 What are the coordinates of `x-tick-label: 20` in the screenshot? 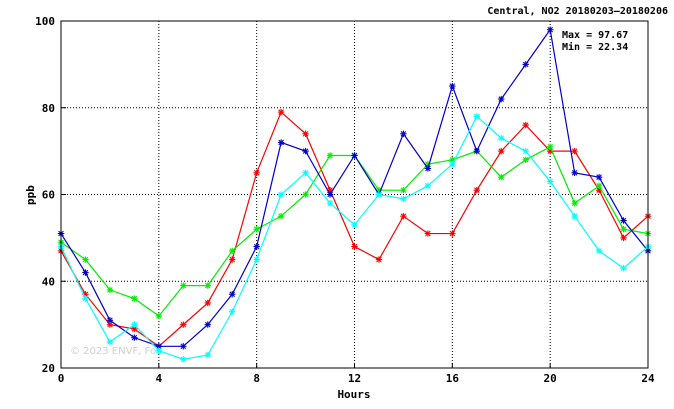 It's located at (550, 378).